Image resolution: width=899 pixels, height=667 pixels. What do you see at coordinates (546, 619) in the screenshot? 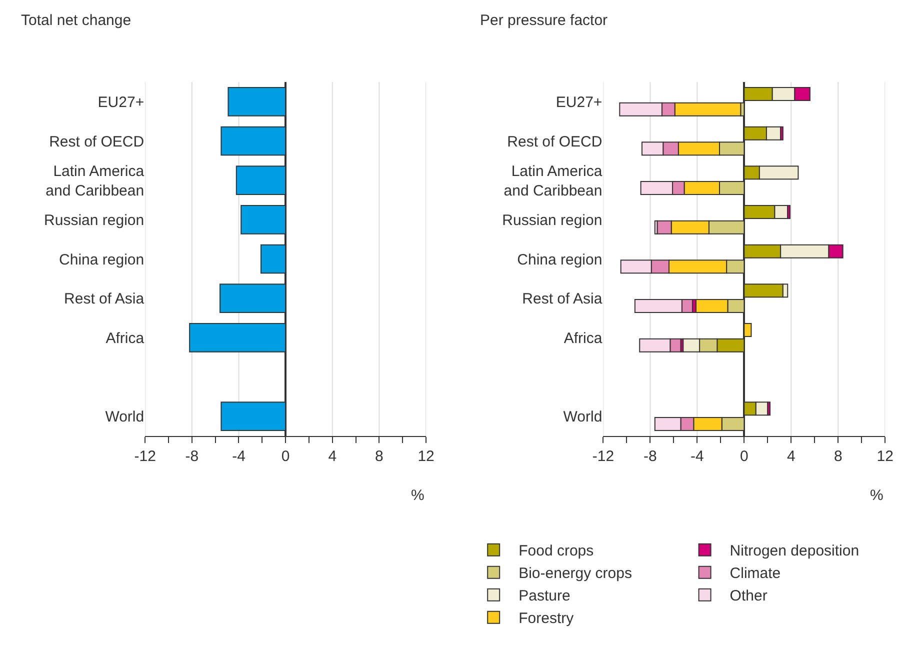
I see `legend-label: Forestry` at bounding box center [546, 619].